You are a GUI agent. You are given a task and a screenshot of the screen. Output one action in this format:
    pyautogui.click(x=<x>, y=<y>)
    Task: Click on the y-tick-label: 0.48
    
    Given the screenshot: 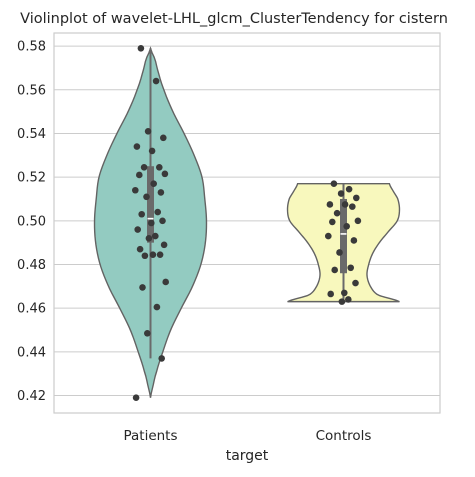 What is the action you would take?
    pyautogui.click(x=31, y=265)
    